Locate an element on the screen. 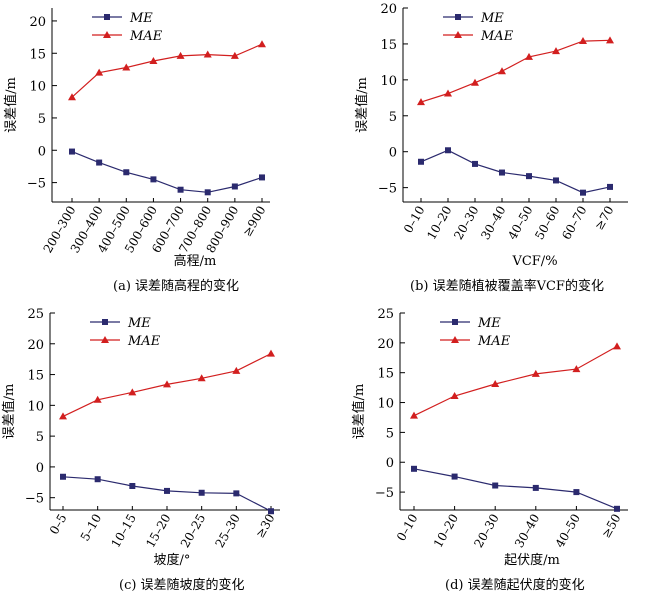 This screenshot has height=593, width=650. x-tick-label: 10–15 is located at coordinates (124, 531).